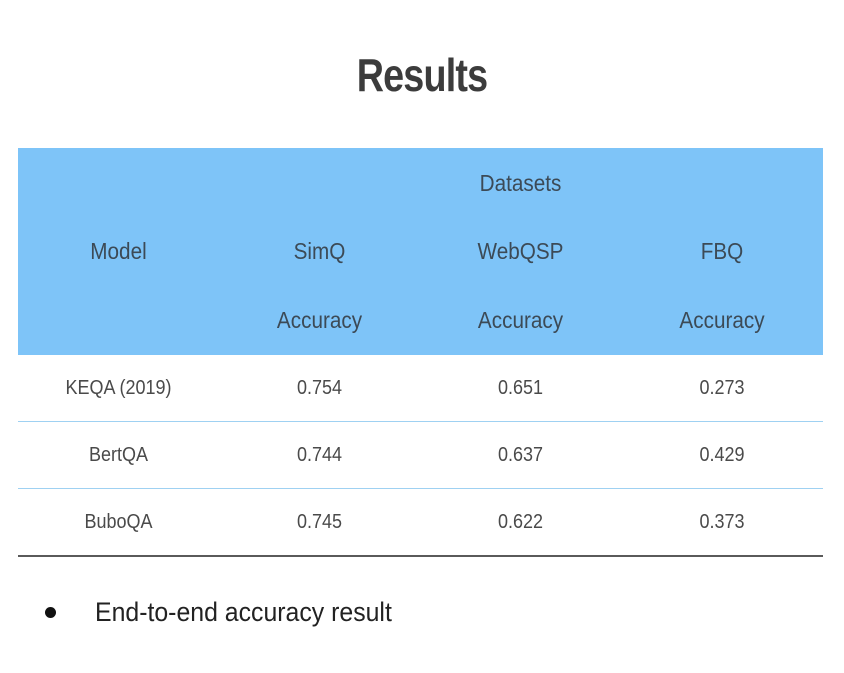 The height and width of the screenshot is (673, 844). What do you see at coordinates (420, 455) in the screenshot?
I see `table-row: BertQA 0.744 0.637 0.429` at bounding box center [420, 455].